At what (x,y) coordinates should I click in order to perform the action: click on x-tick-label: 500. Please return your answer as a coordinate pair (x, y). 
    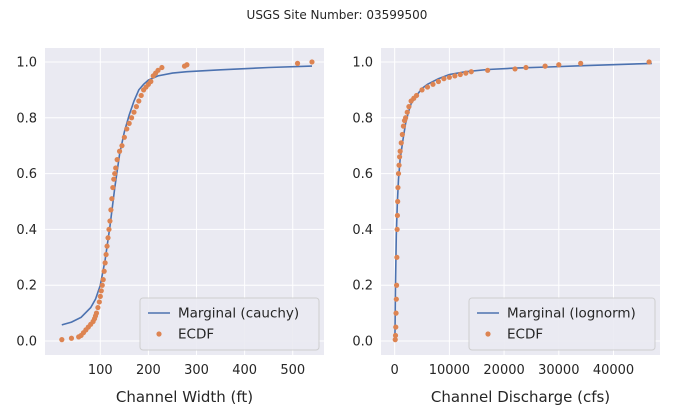
    Looking at the image, I should click on (292, 370).